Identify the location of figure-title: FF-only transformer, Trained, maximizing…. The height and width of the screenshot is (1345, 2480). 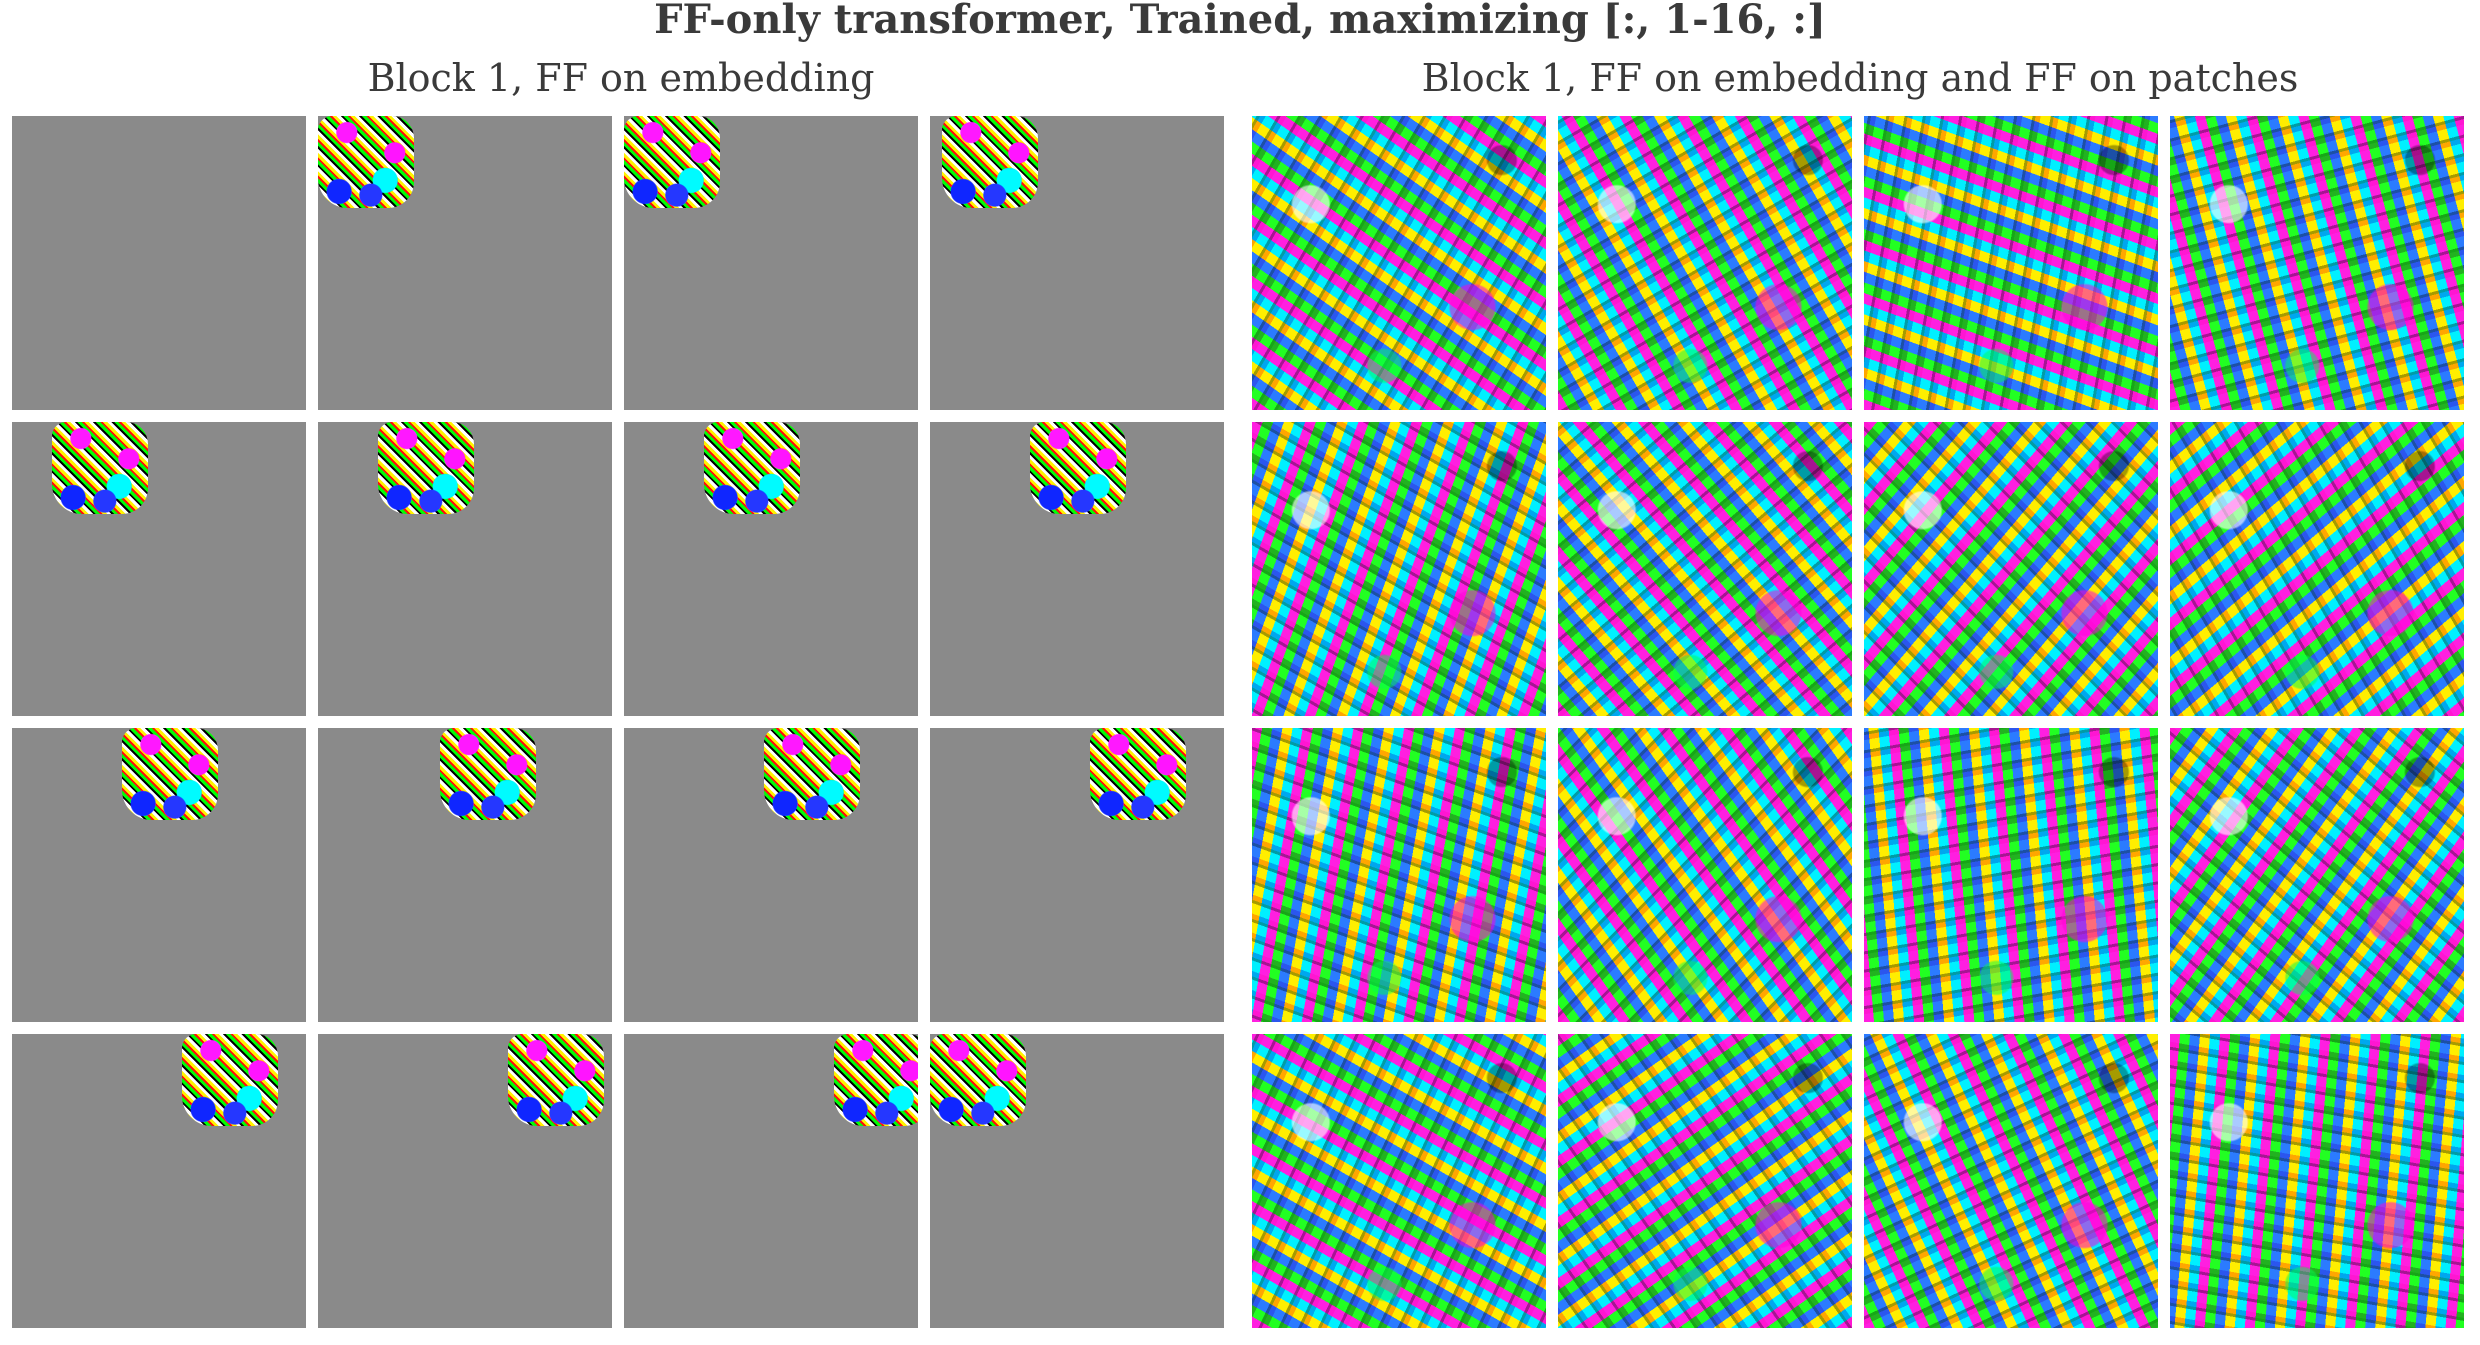
(1240, 21).